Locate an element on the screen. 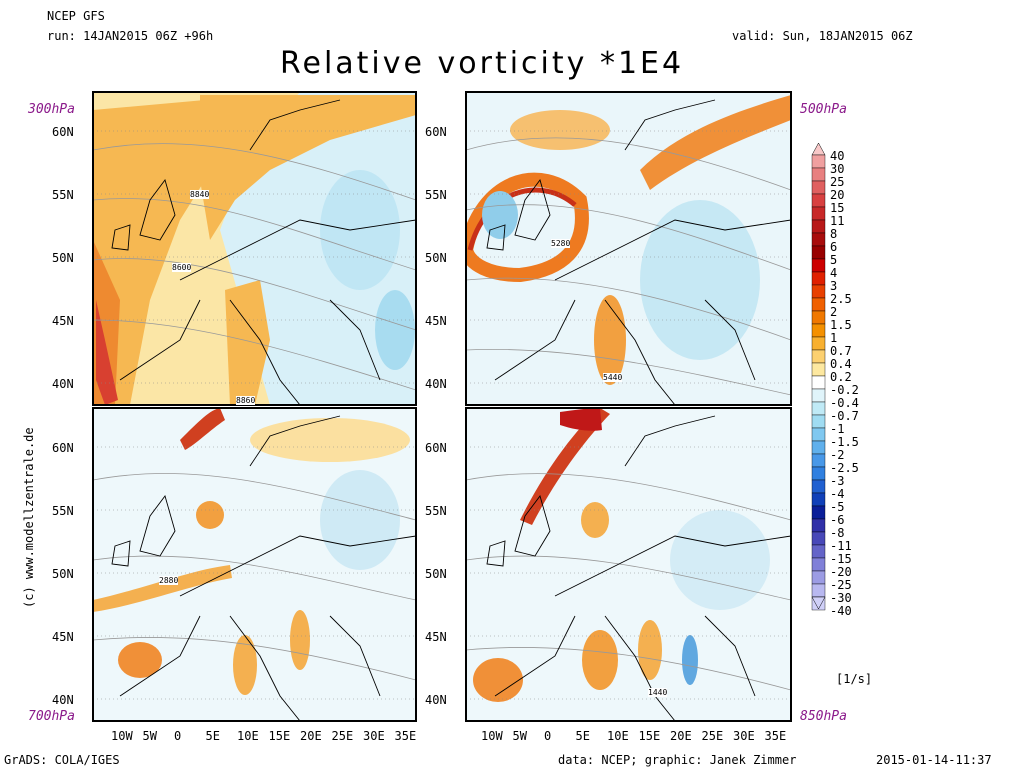 This screenshot has height=768, width=1024. lon-tick-label: 30E is located at coordinates (744, 736).